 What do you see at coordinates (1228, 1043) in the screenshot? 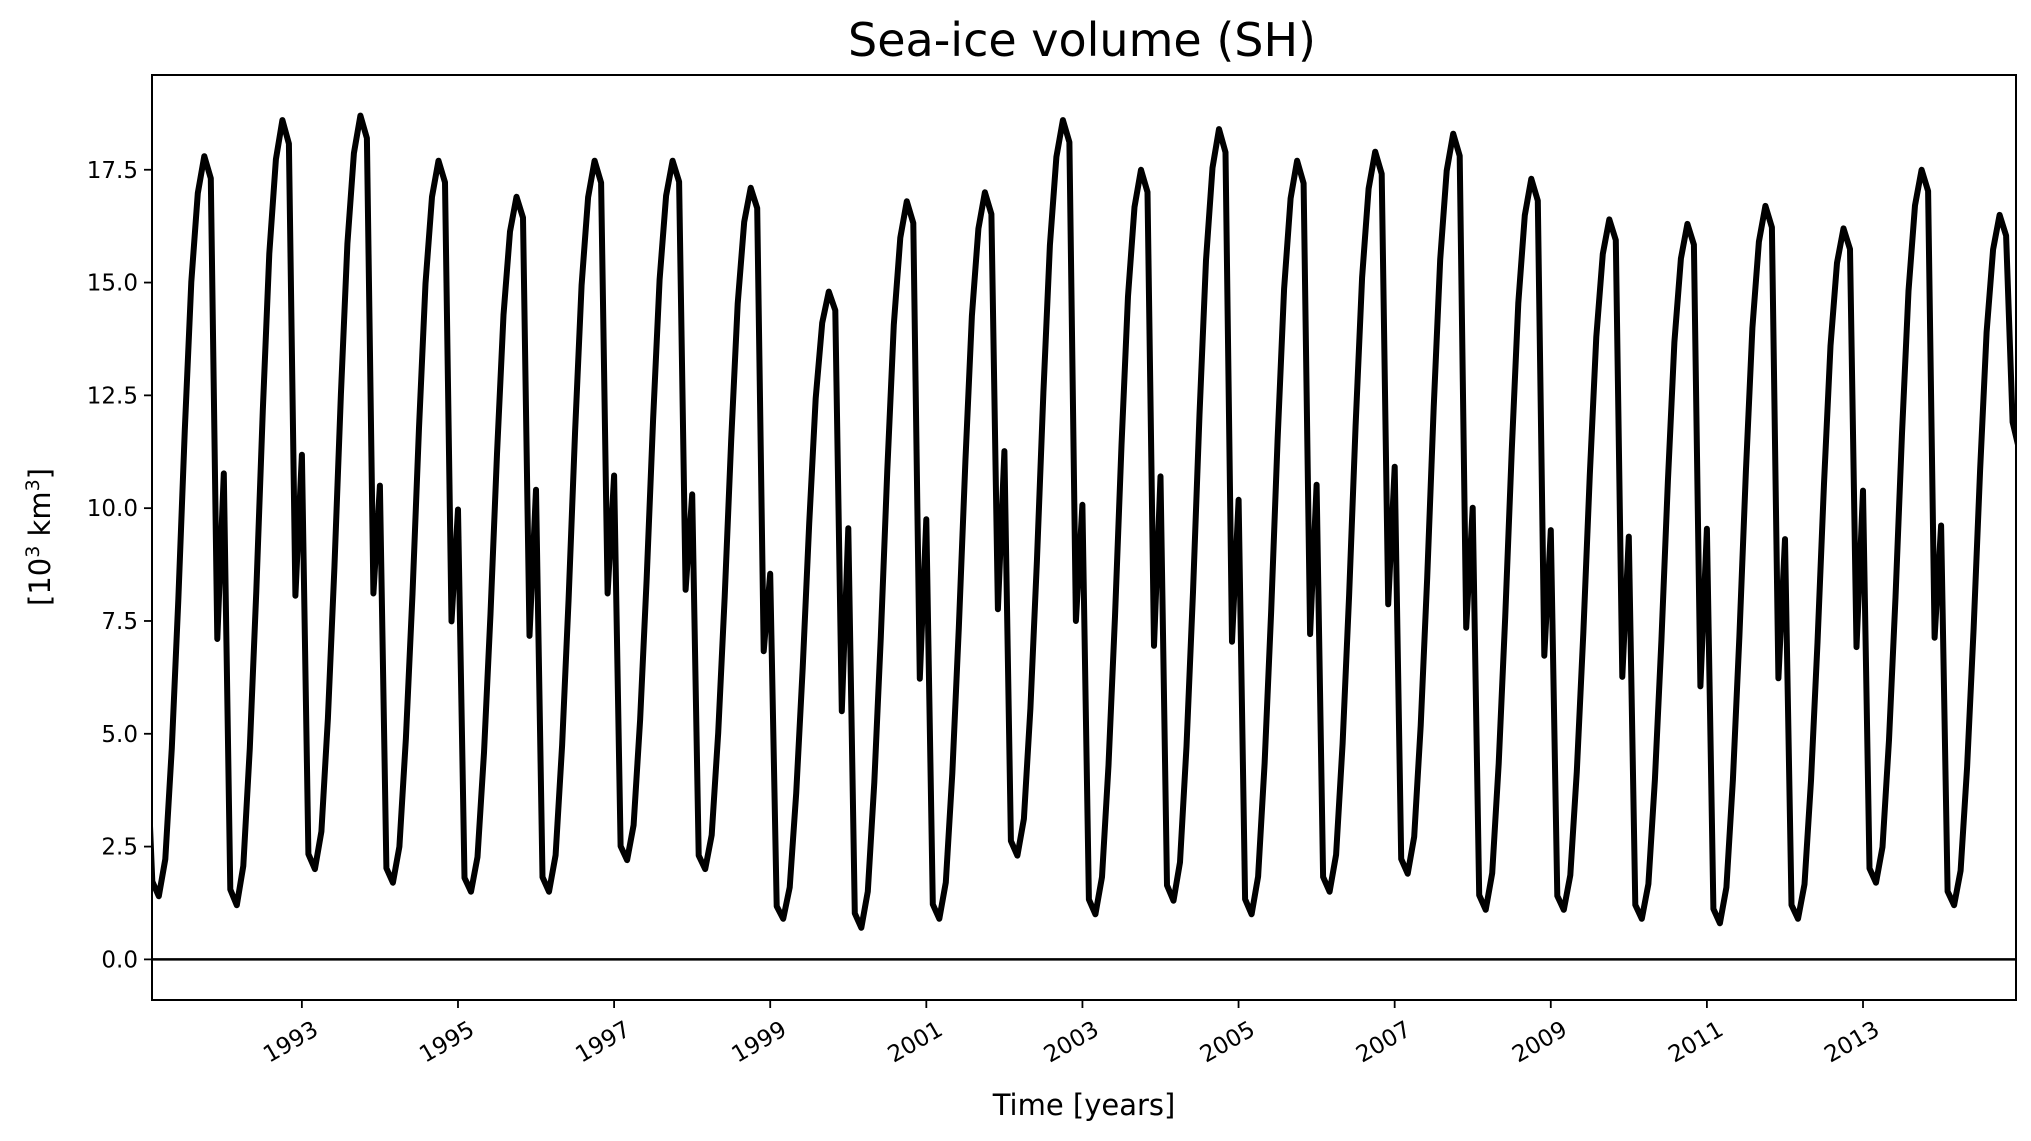
I see `x-tick-label: 2005` at bounding box center [1228, 1043].